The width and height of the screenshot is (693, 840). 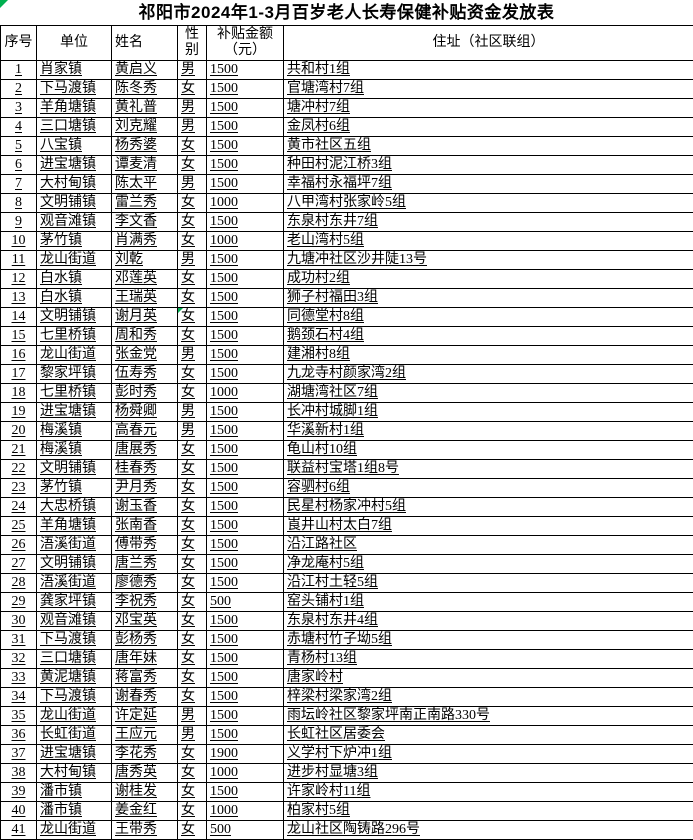 I want to click on header-gender: 性别, so click(x=192, y=43).